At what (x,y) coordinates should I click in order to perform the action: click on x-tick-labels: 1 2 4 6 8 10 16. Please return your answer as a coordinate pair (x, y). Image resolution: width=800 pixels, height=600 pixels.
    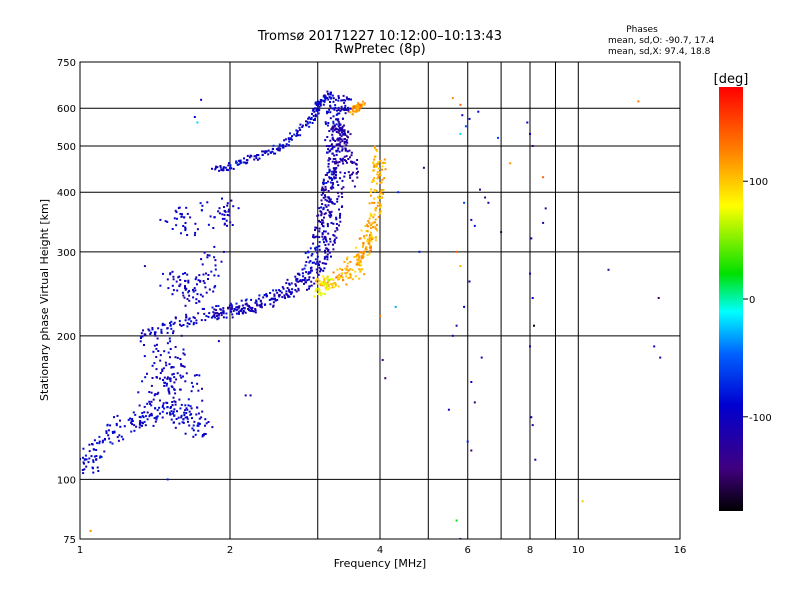
    Looking at the image, I should click on (382, 550).